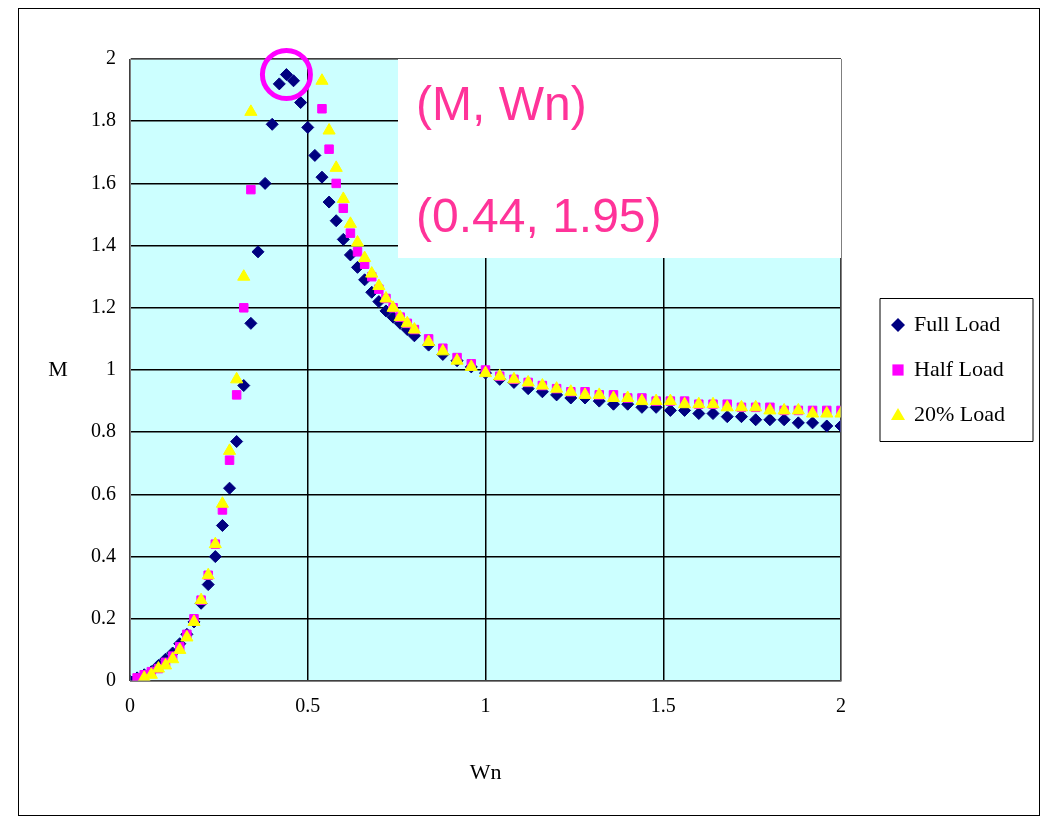  Describe the element at coordinates (130, 705) in the screenshot. I see `x-tick-label: 0` at that location.